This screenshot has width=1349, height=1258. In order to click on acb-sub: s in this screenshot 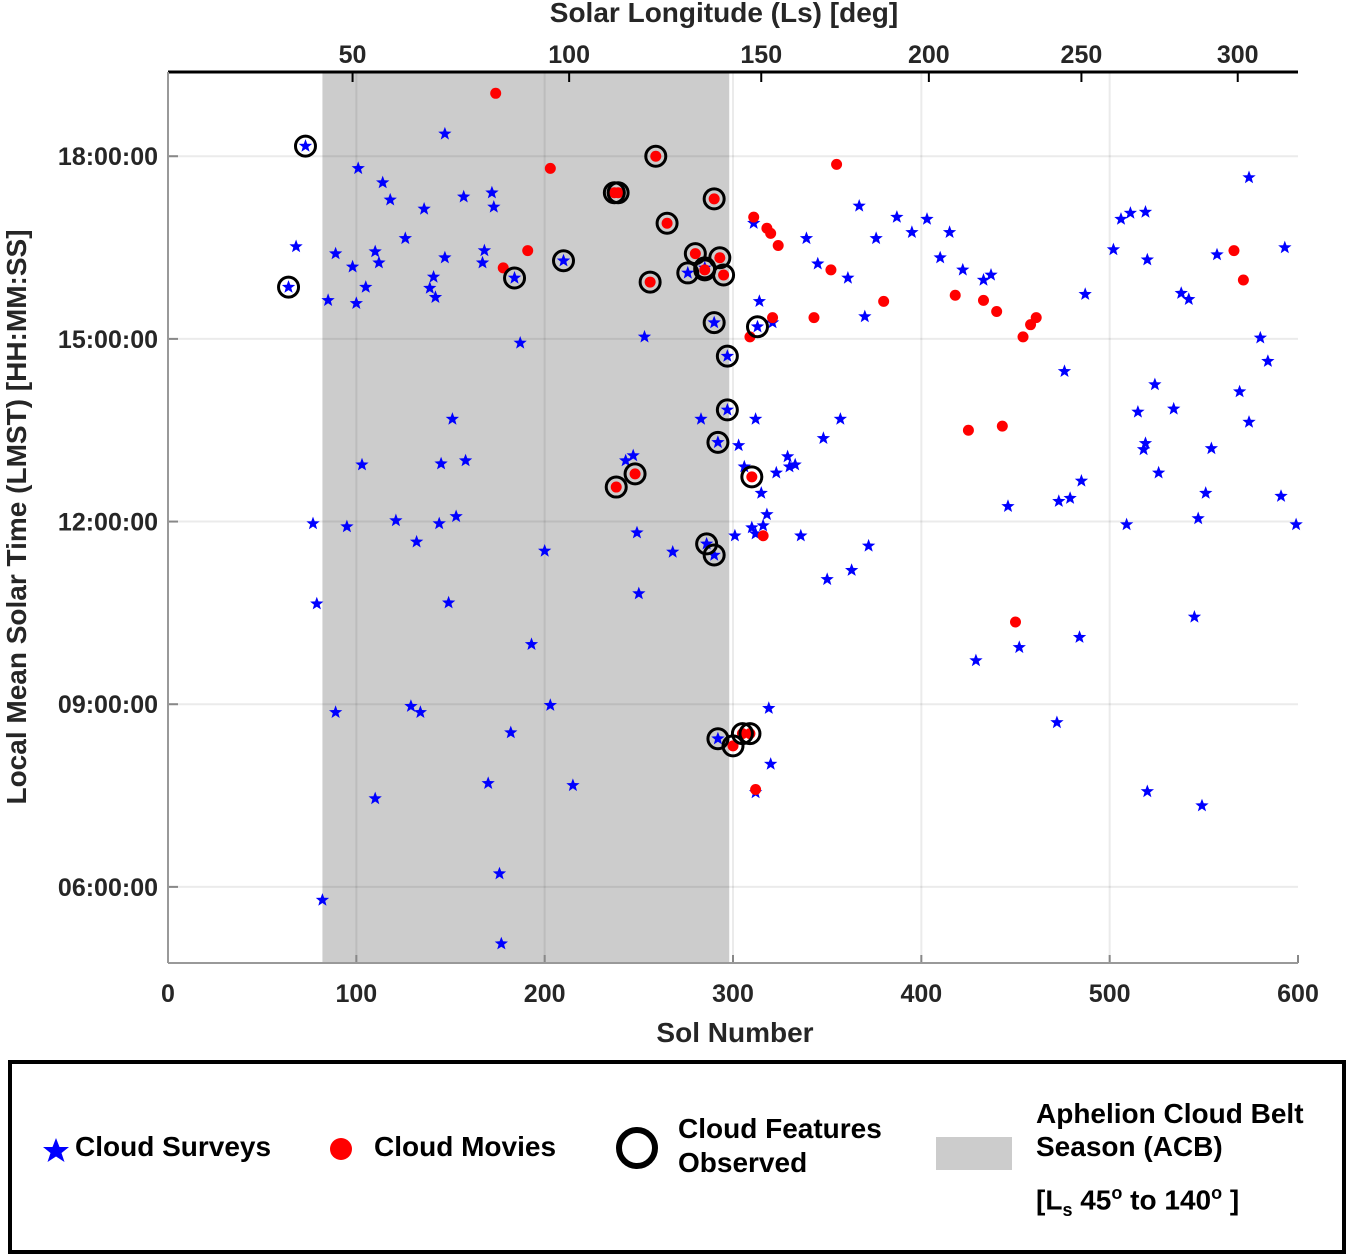, I will do `click(1067, 1209)`.